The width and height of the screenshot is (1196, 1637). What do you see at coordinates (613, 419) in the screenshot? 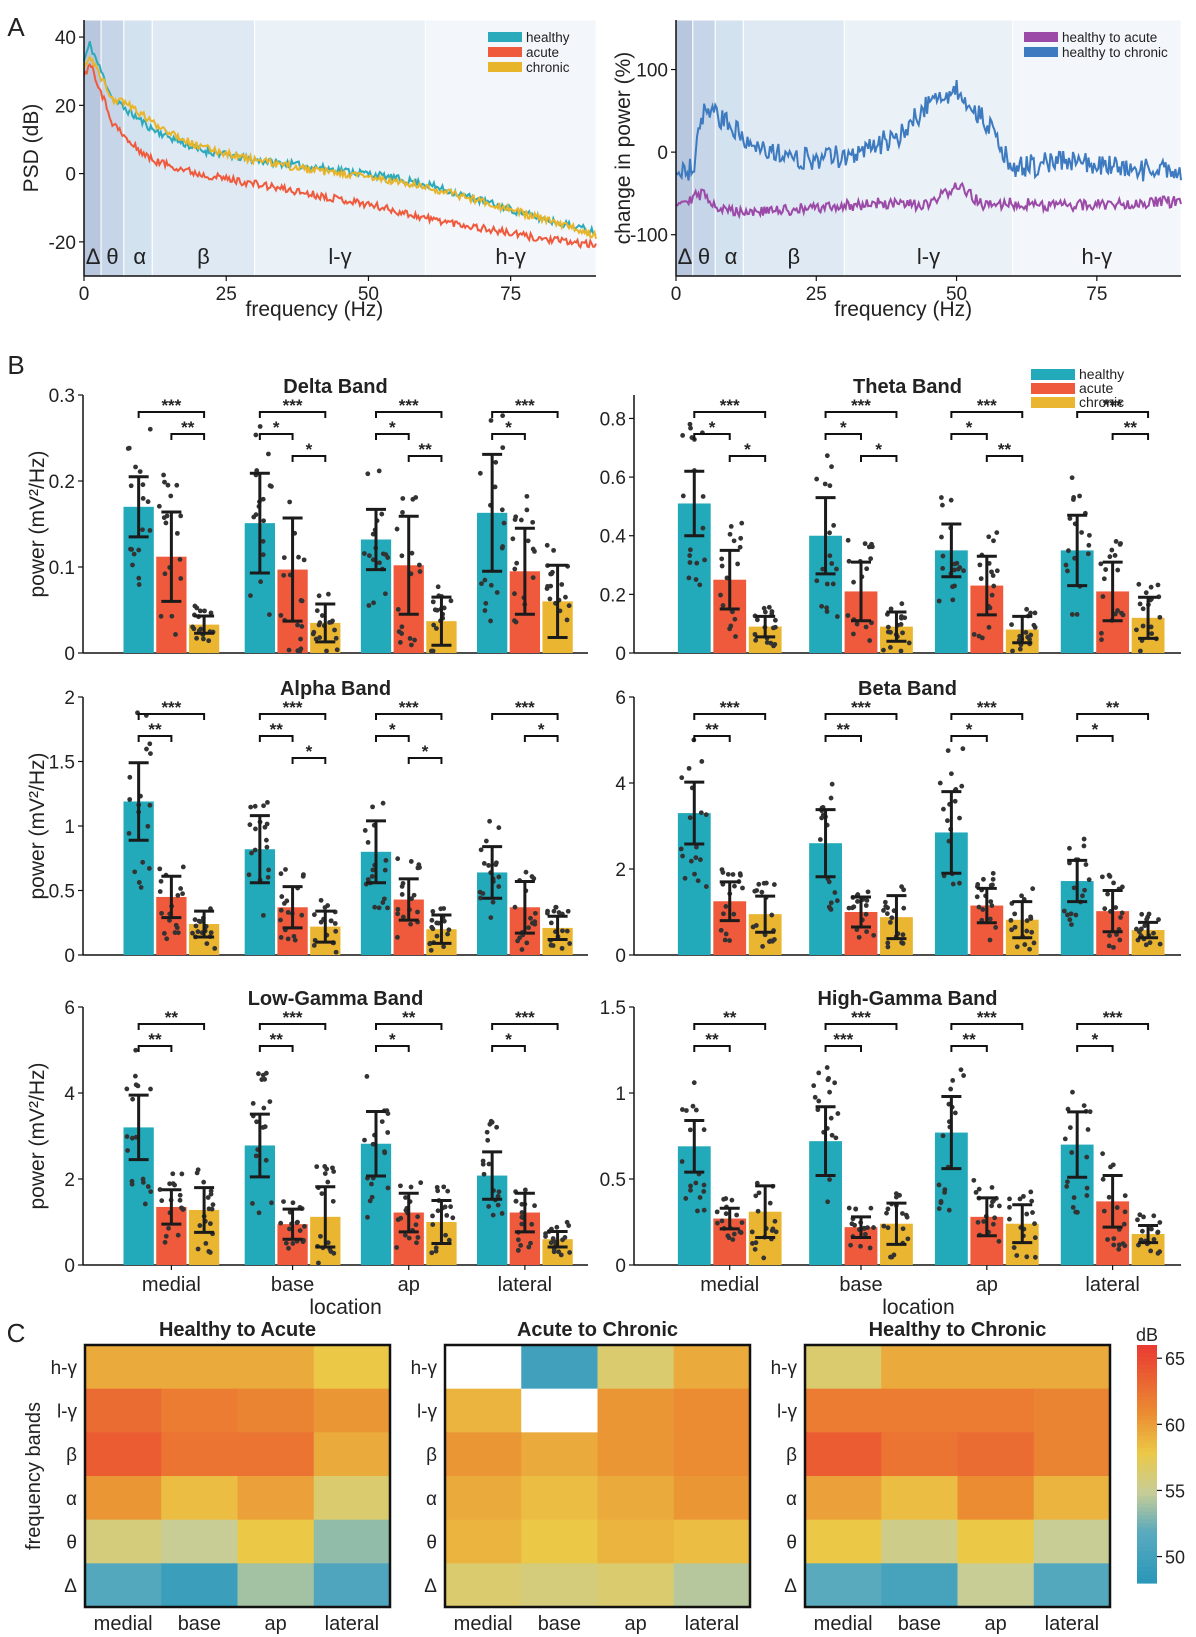
I see `y-tick-label: 0.8` at bounding box center [613, 419].